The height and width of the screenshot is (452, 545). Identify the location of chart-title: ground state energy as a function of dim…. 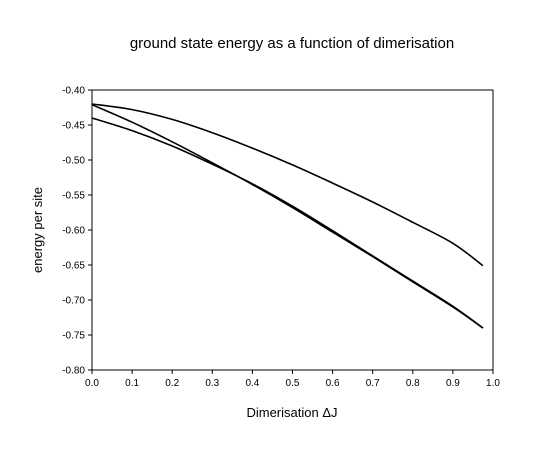
(292, 43).